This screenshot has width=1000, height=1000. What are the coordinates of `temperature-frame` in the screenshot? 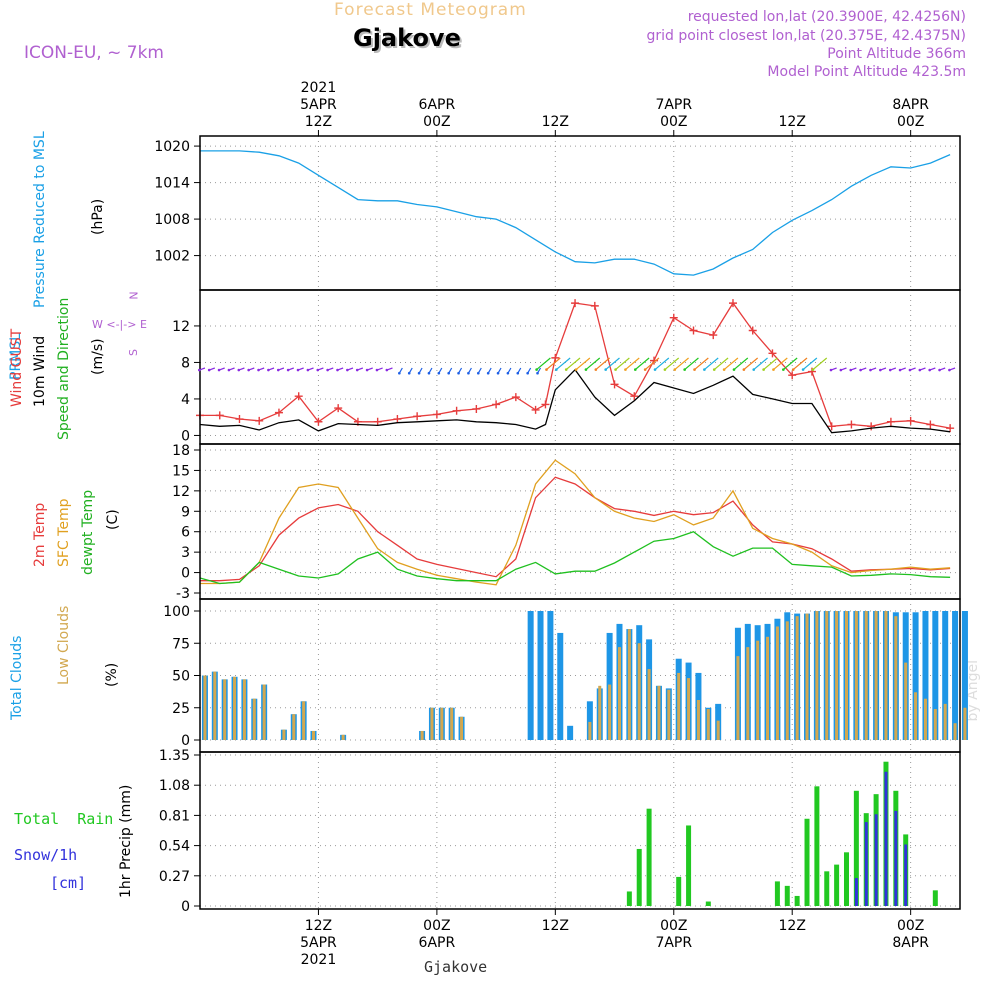 It's located at (580, 521).